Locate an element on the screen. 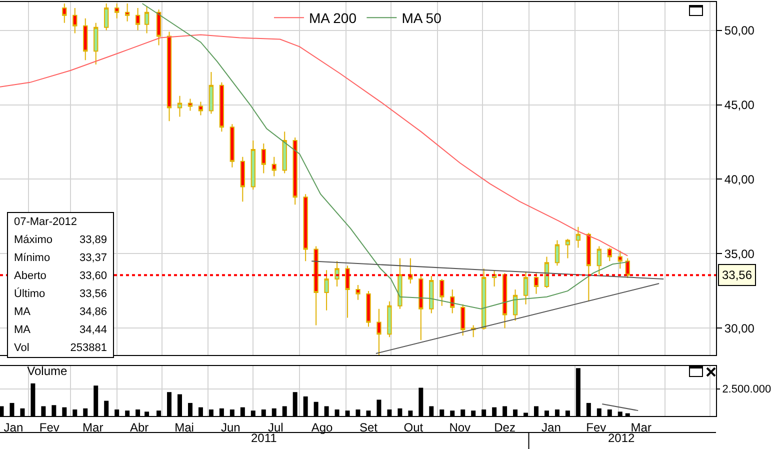 This screenshot has height=449, width=776. x-tick-label: Out is located at coordinates (414, 427).